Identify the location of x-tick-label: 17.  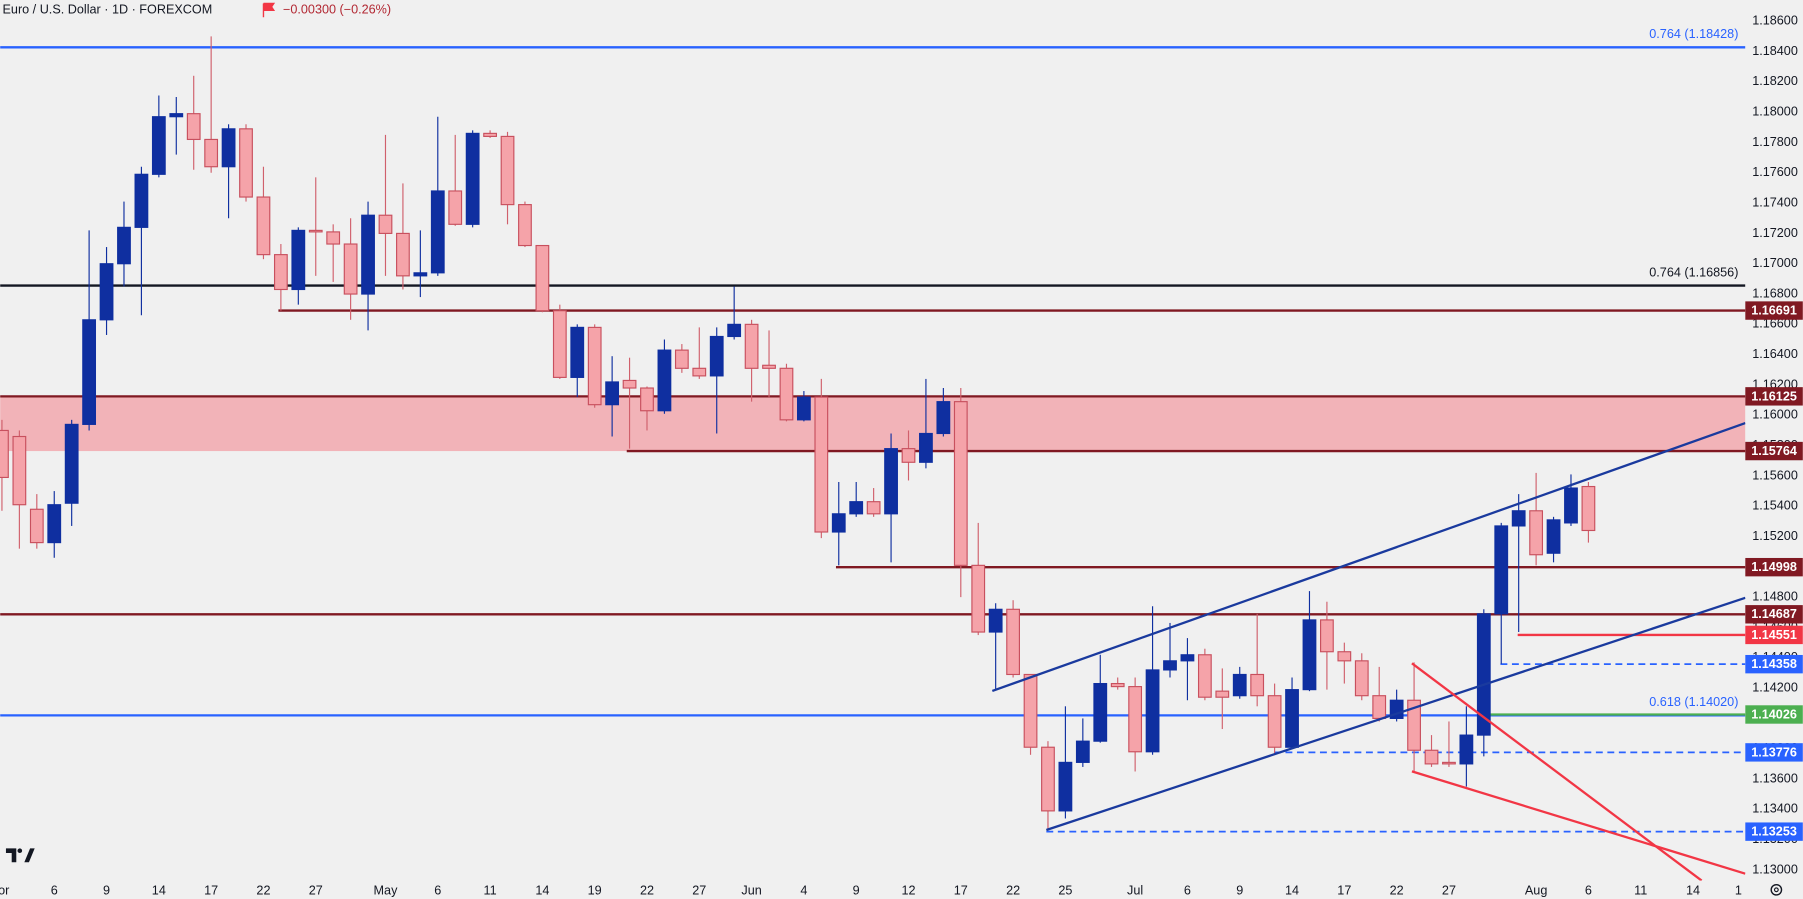
(211, 890).